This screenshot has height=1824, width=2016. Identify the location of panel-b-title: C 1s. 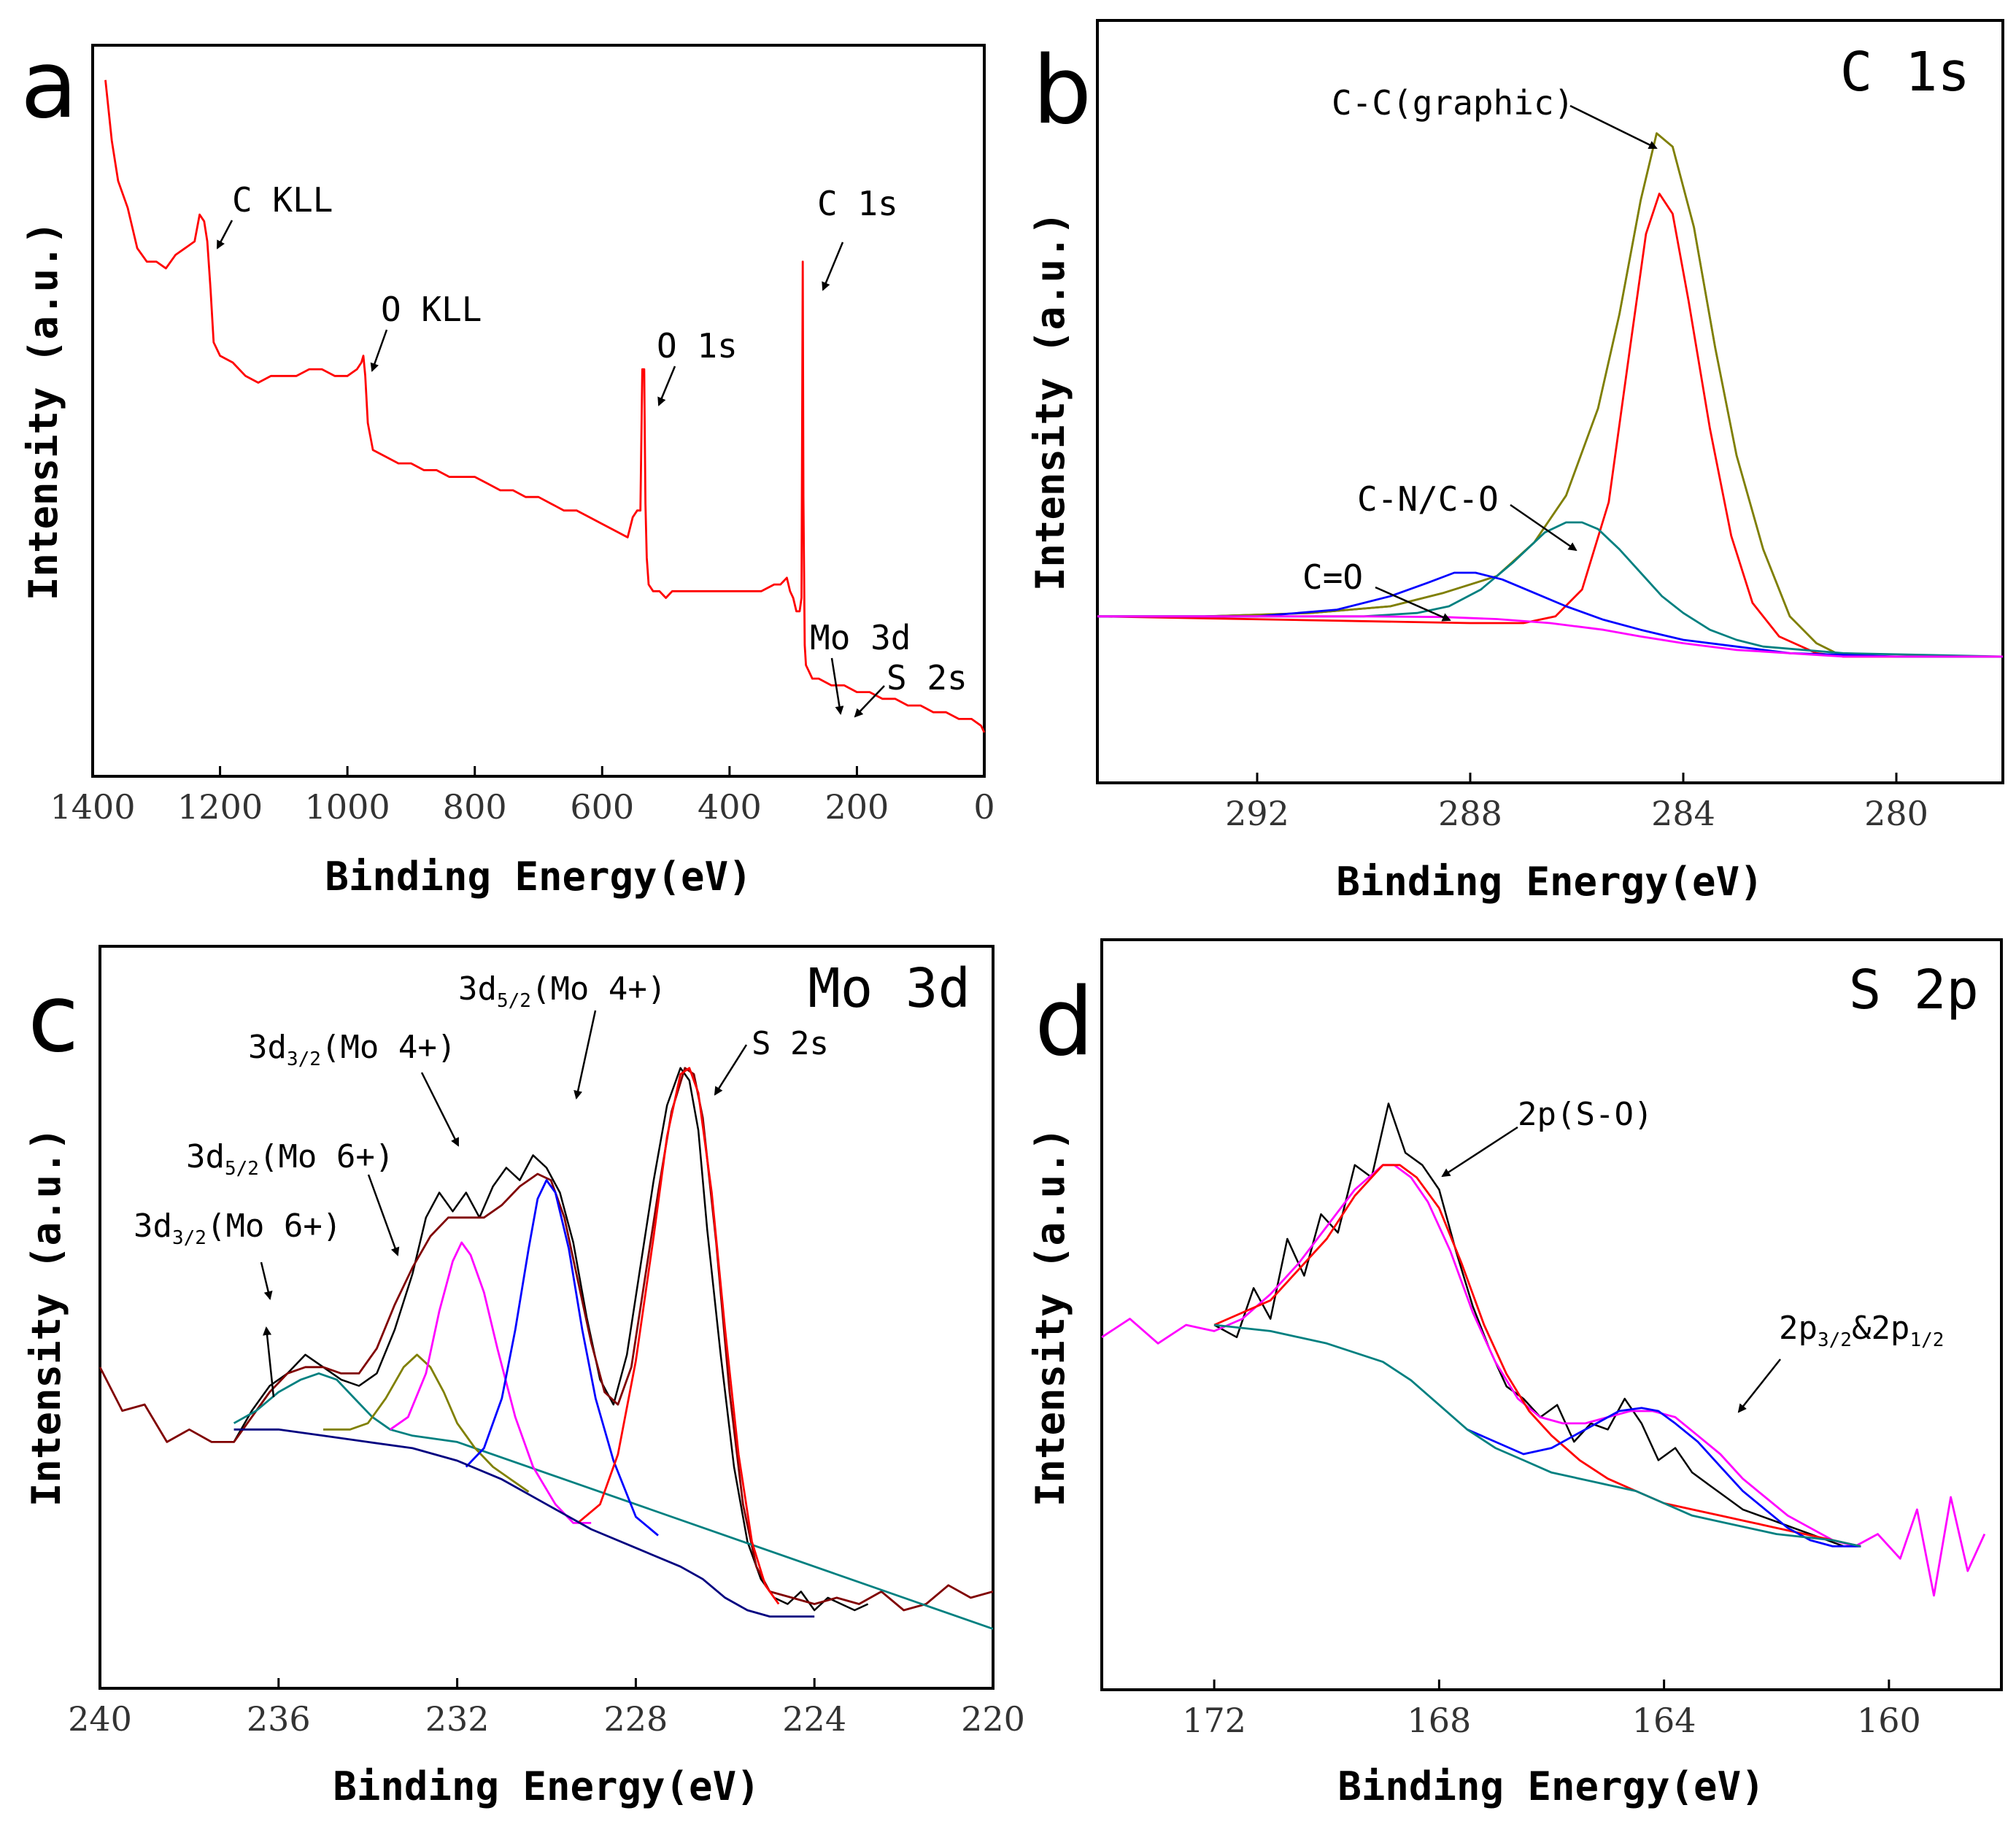
(1905, 73).